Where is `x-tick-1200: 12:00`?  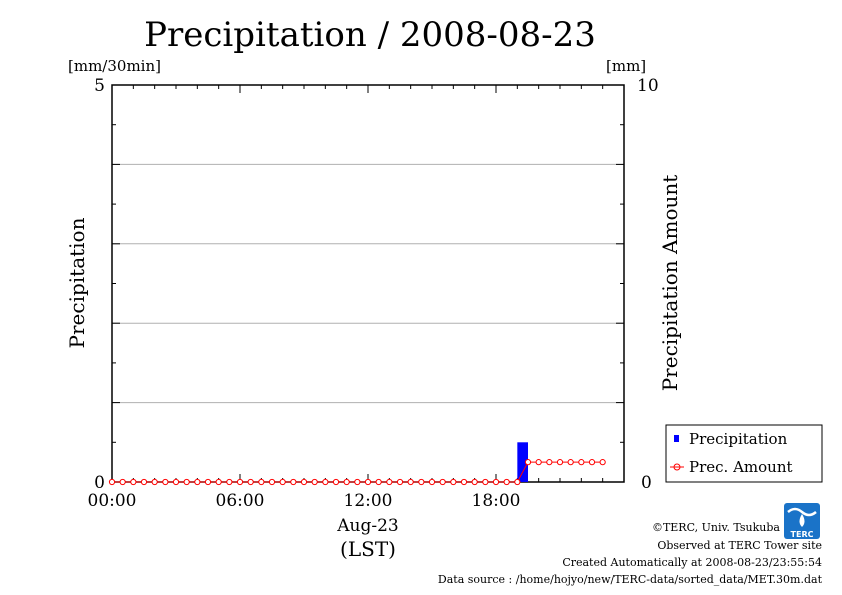
x-tick-1200: 12:00 is located at coordinates (368, 501).